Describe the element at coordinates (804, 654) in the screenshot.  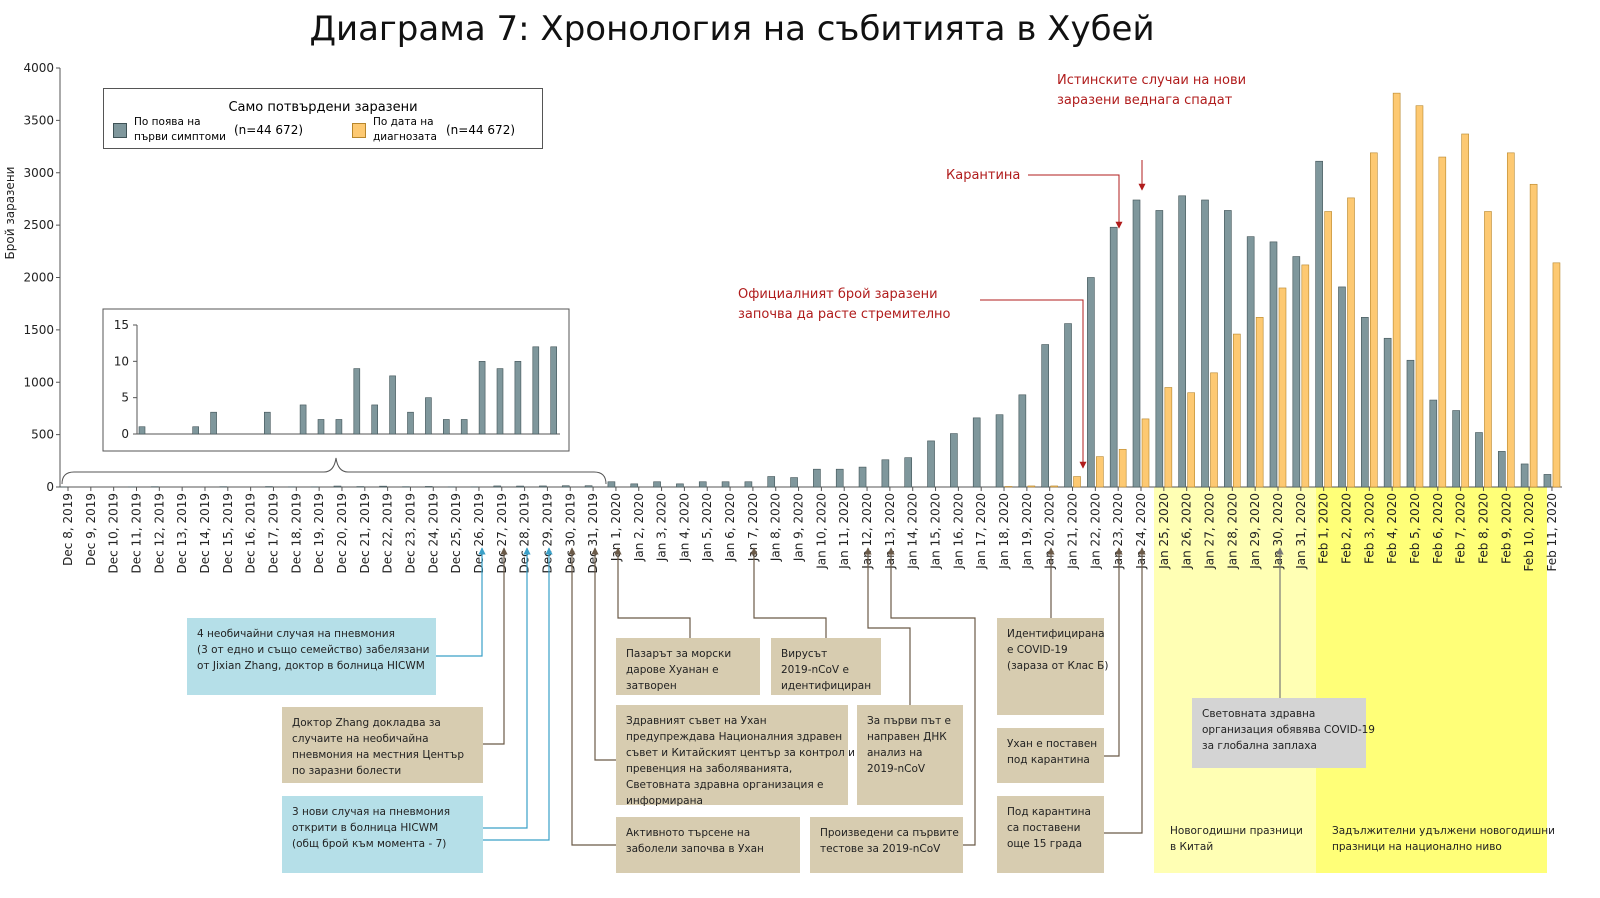
I see `note-line: Вирусът` at that location.